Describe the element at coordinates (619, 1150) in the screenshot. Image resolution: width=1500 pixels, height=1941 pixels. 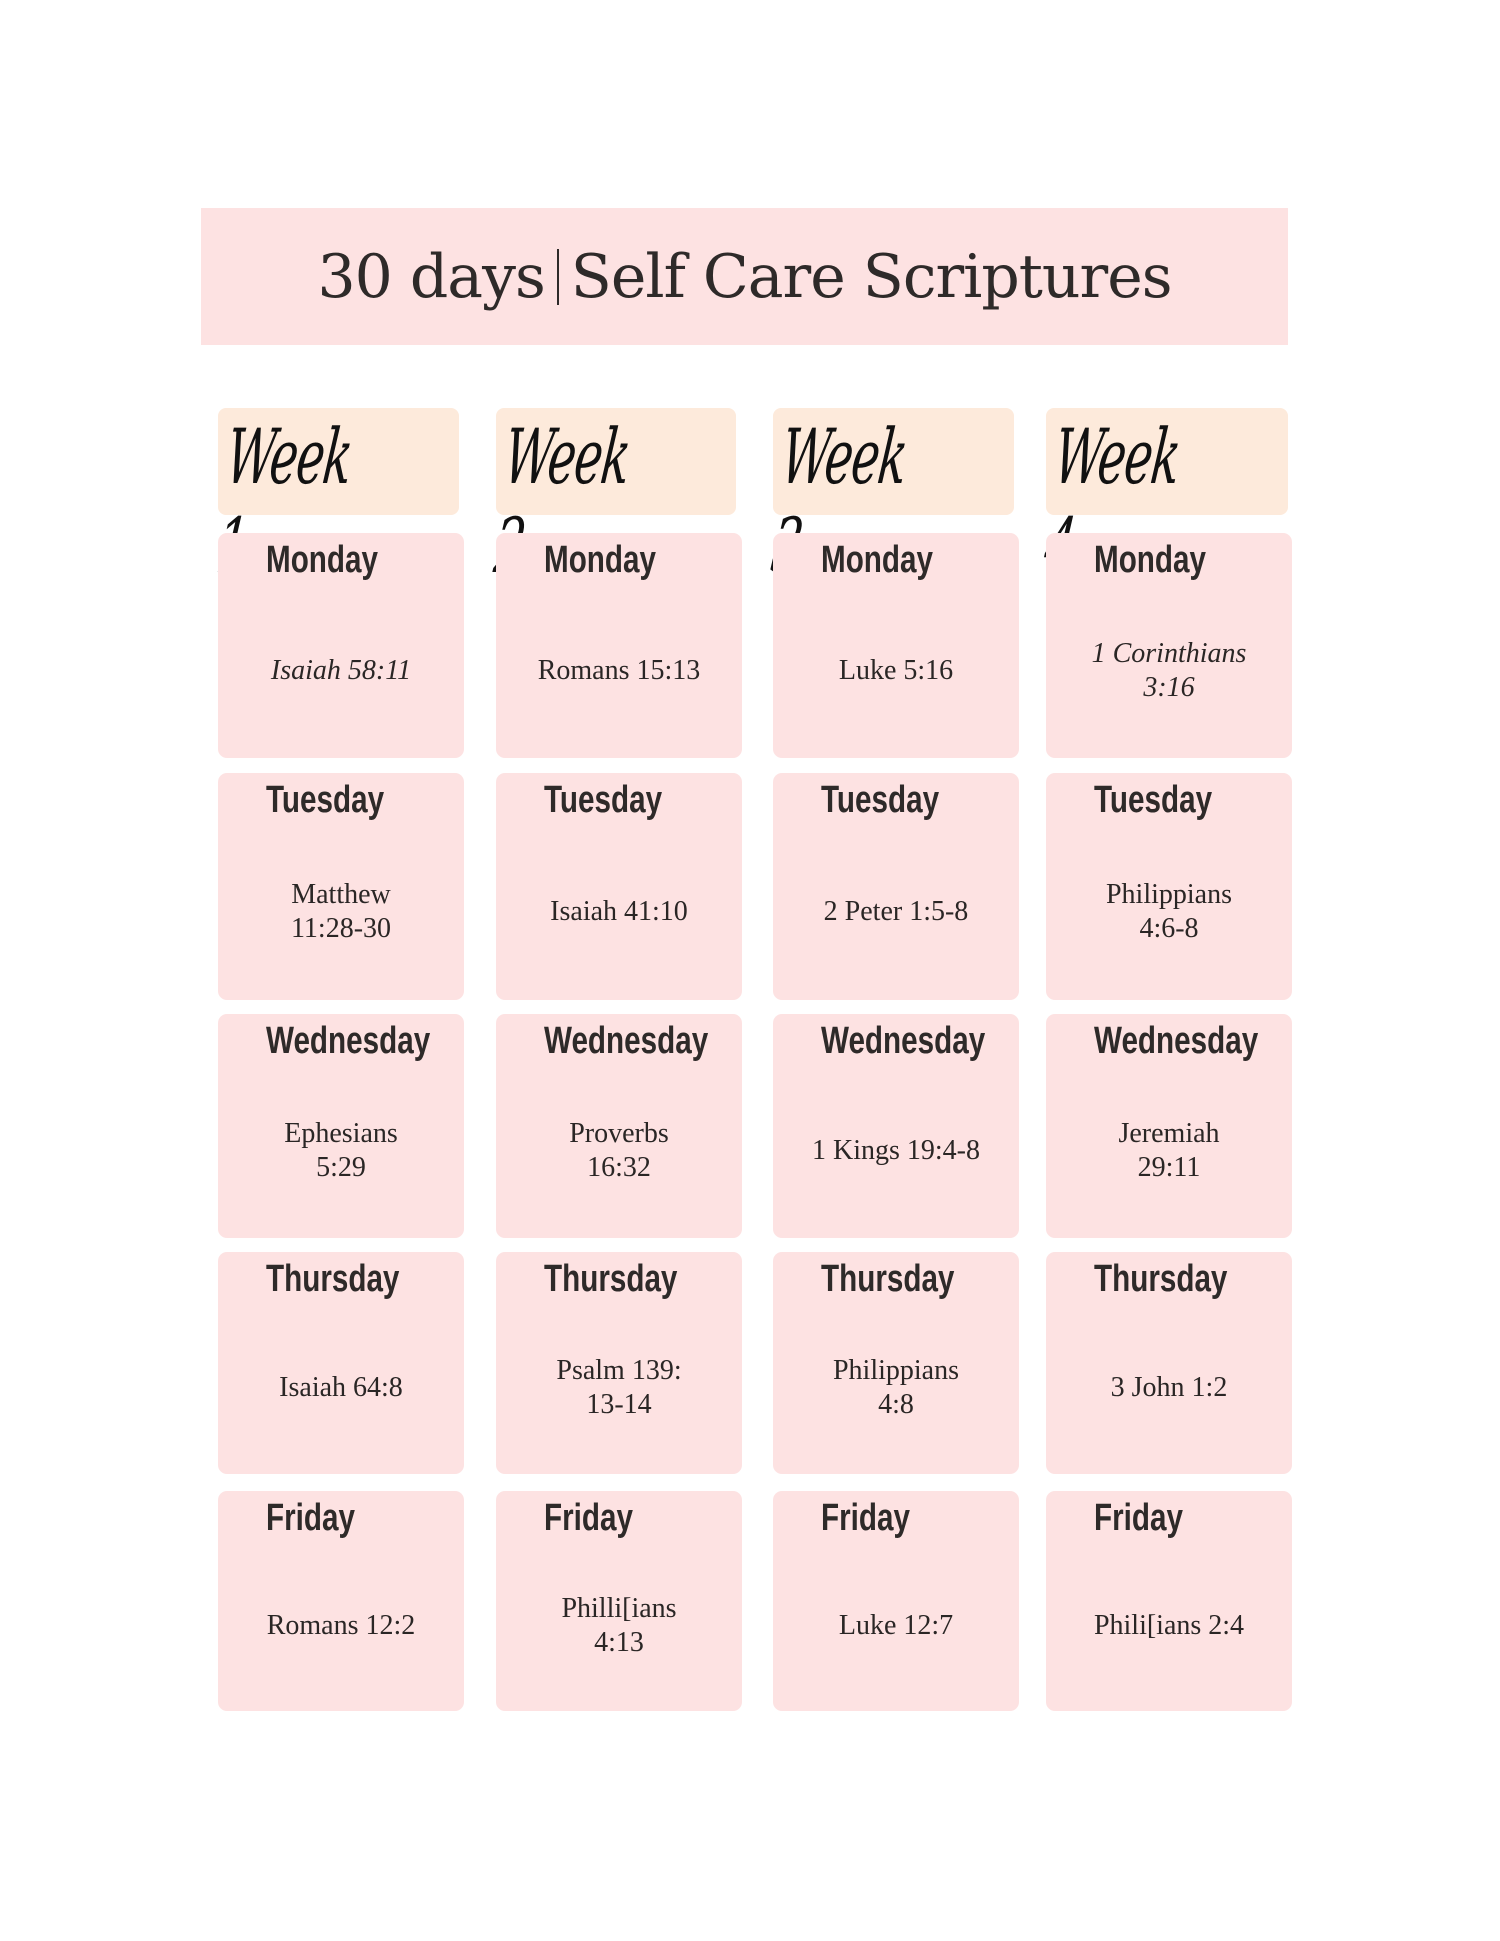
I see `scripture-reference: Proverbs 16:32` at that location.